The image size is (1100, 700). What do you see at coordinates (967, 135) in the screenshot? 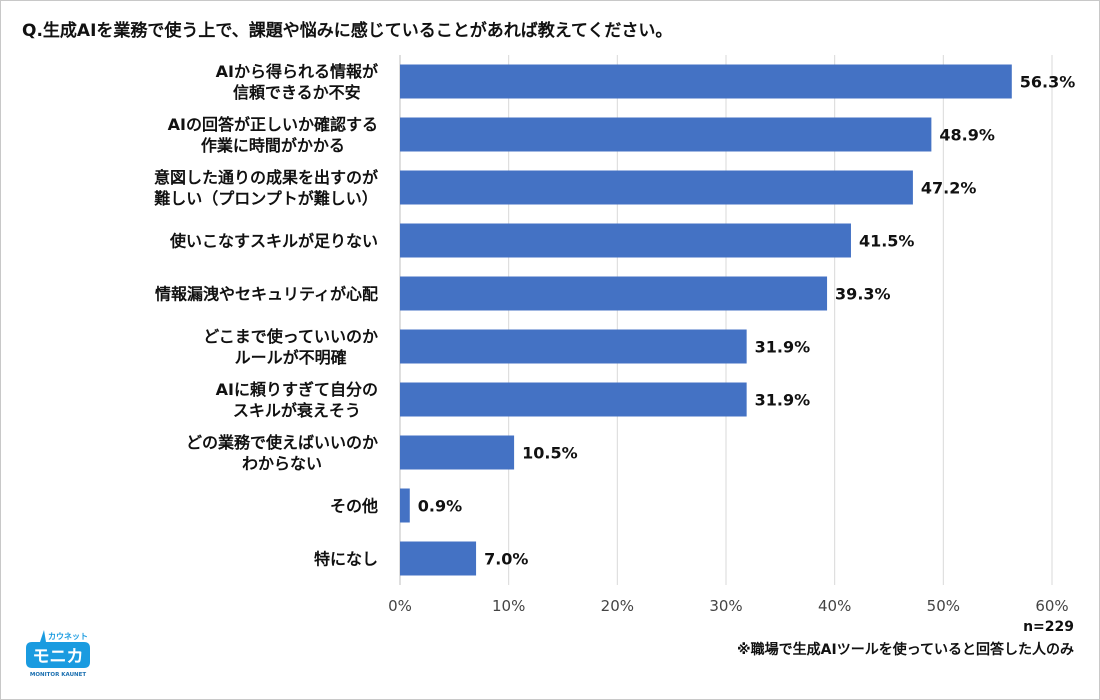
I see `data-label: 48.9%` at bounding box center [967, 135].